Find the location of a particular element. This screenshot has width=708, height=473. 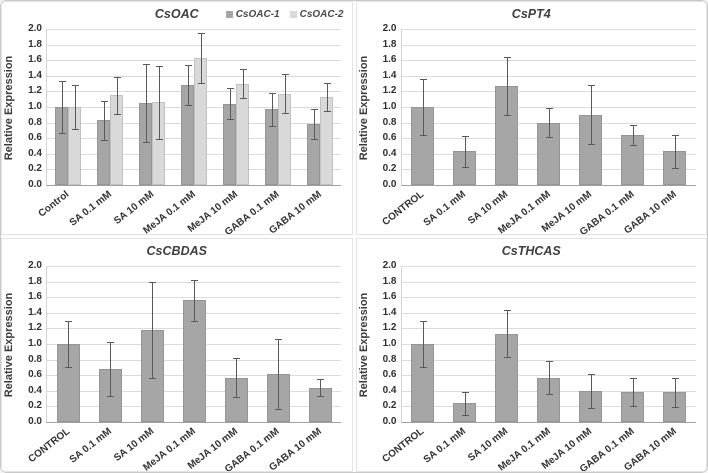

y-tick-label: 2.0 is located at coordinates (35, 28).